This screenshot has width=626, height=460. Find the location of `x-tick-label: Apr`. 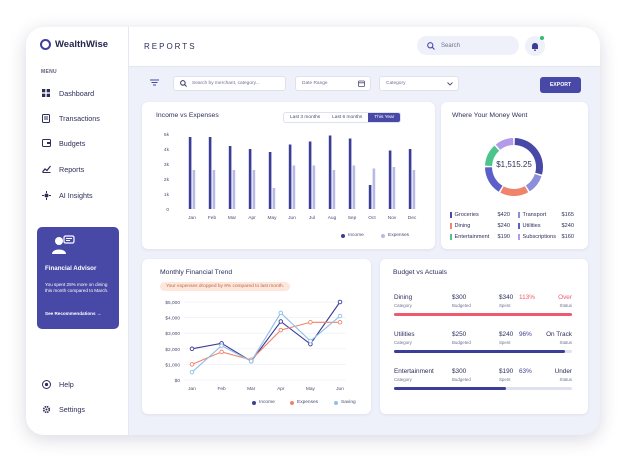

x-tick-label: Apr is located at coordinates (281, 389).